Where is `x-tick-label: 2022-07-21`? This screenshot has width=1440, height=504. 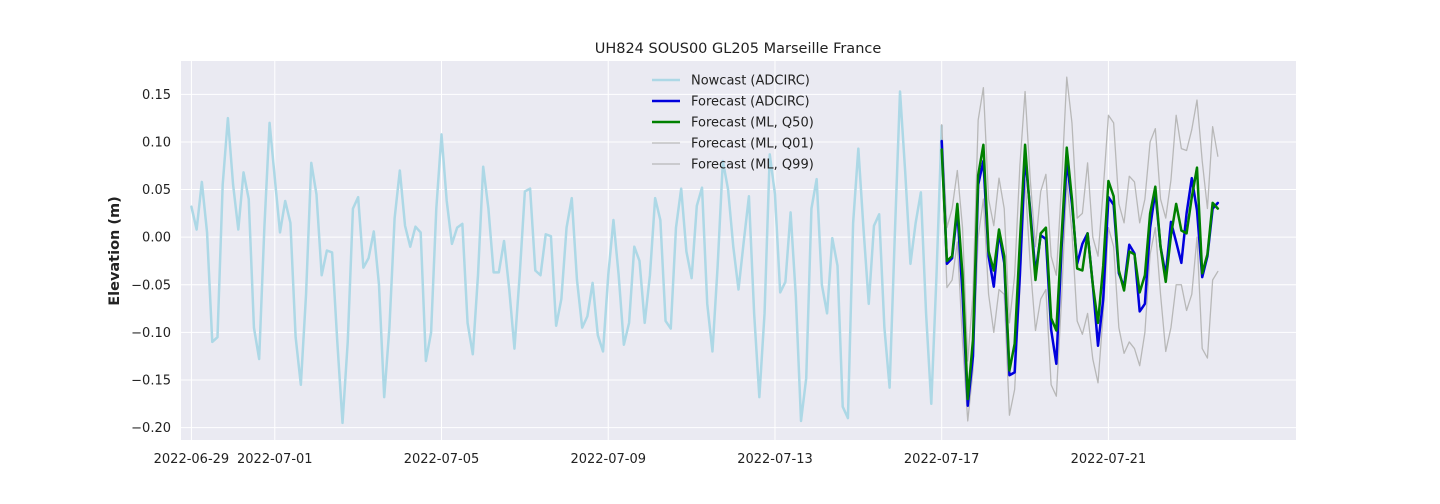 x-tick-label: 2022-07-21 is located at coordinates (1109, 459).